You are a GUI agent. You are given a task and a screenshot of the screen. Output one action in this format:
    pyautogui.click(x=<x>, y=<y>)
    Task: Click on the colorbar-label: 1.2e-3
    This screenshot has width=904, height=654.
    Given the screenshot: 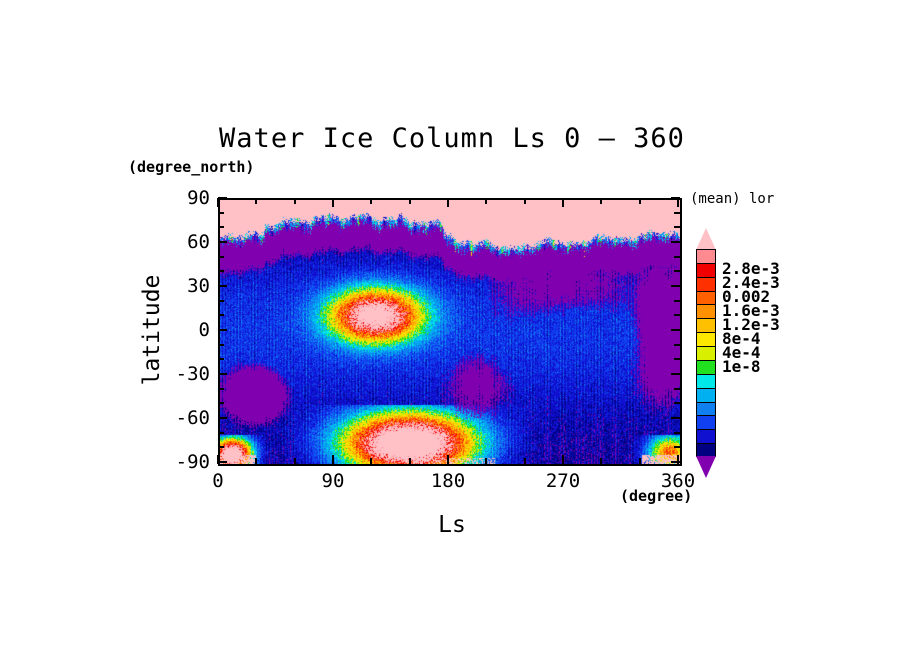 What is the action you would take?
    pyautogui.click(x=751, y=324)
    